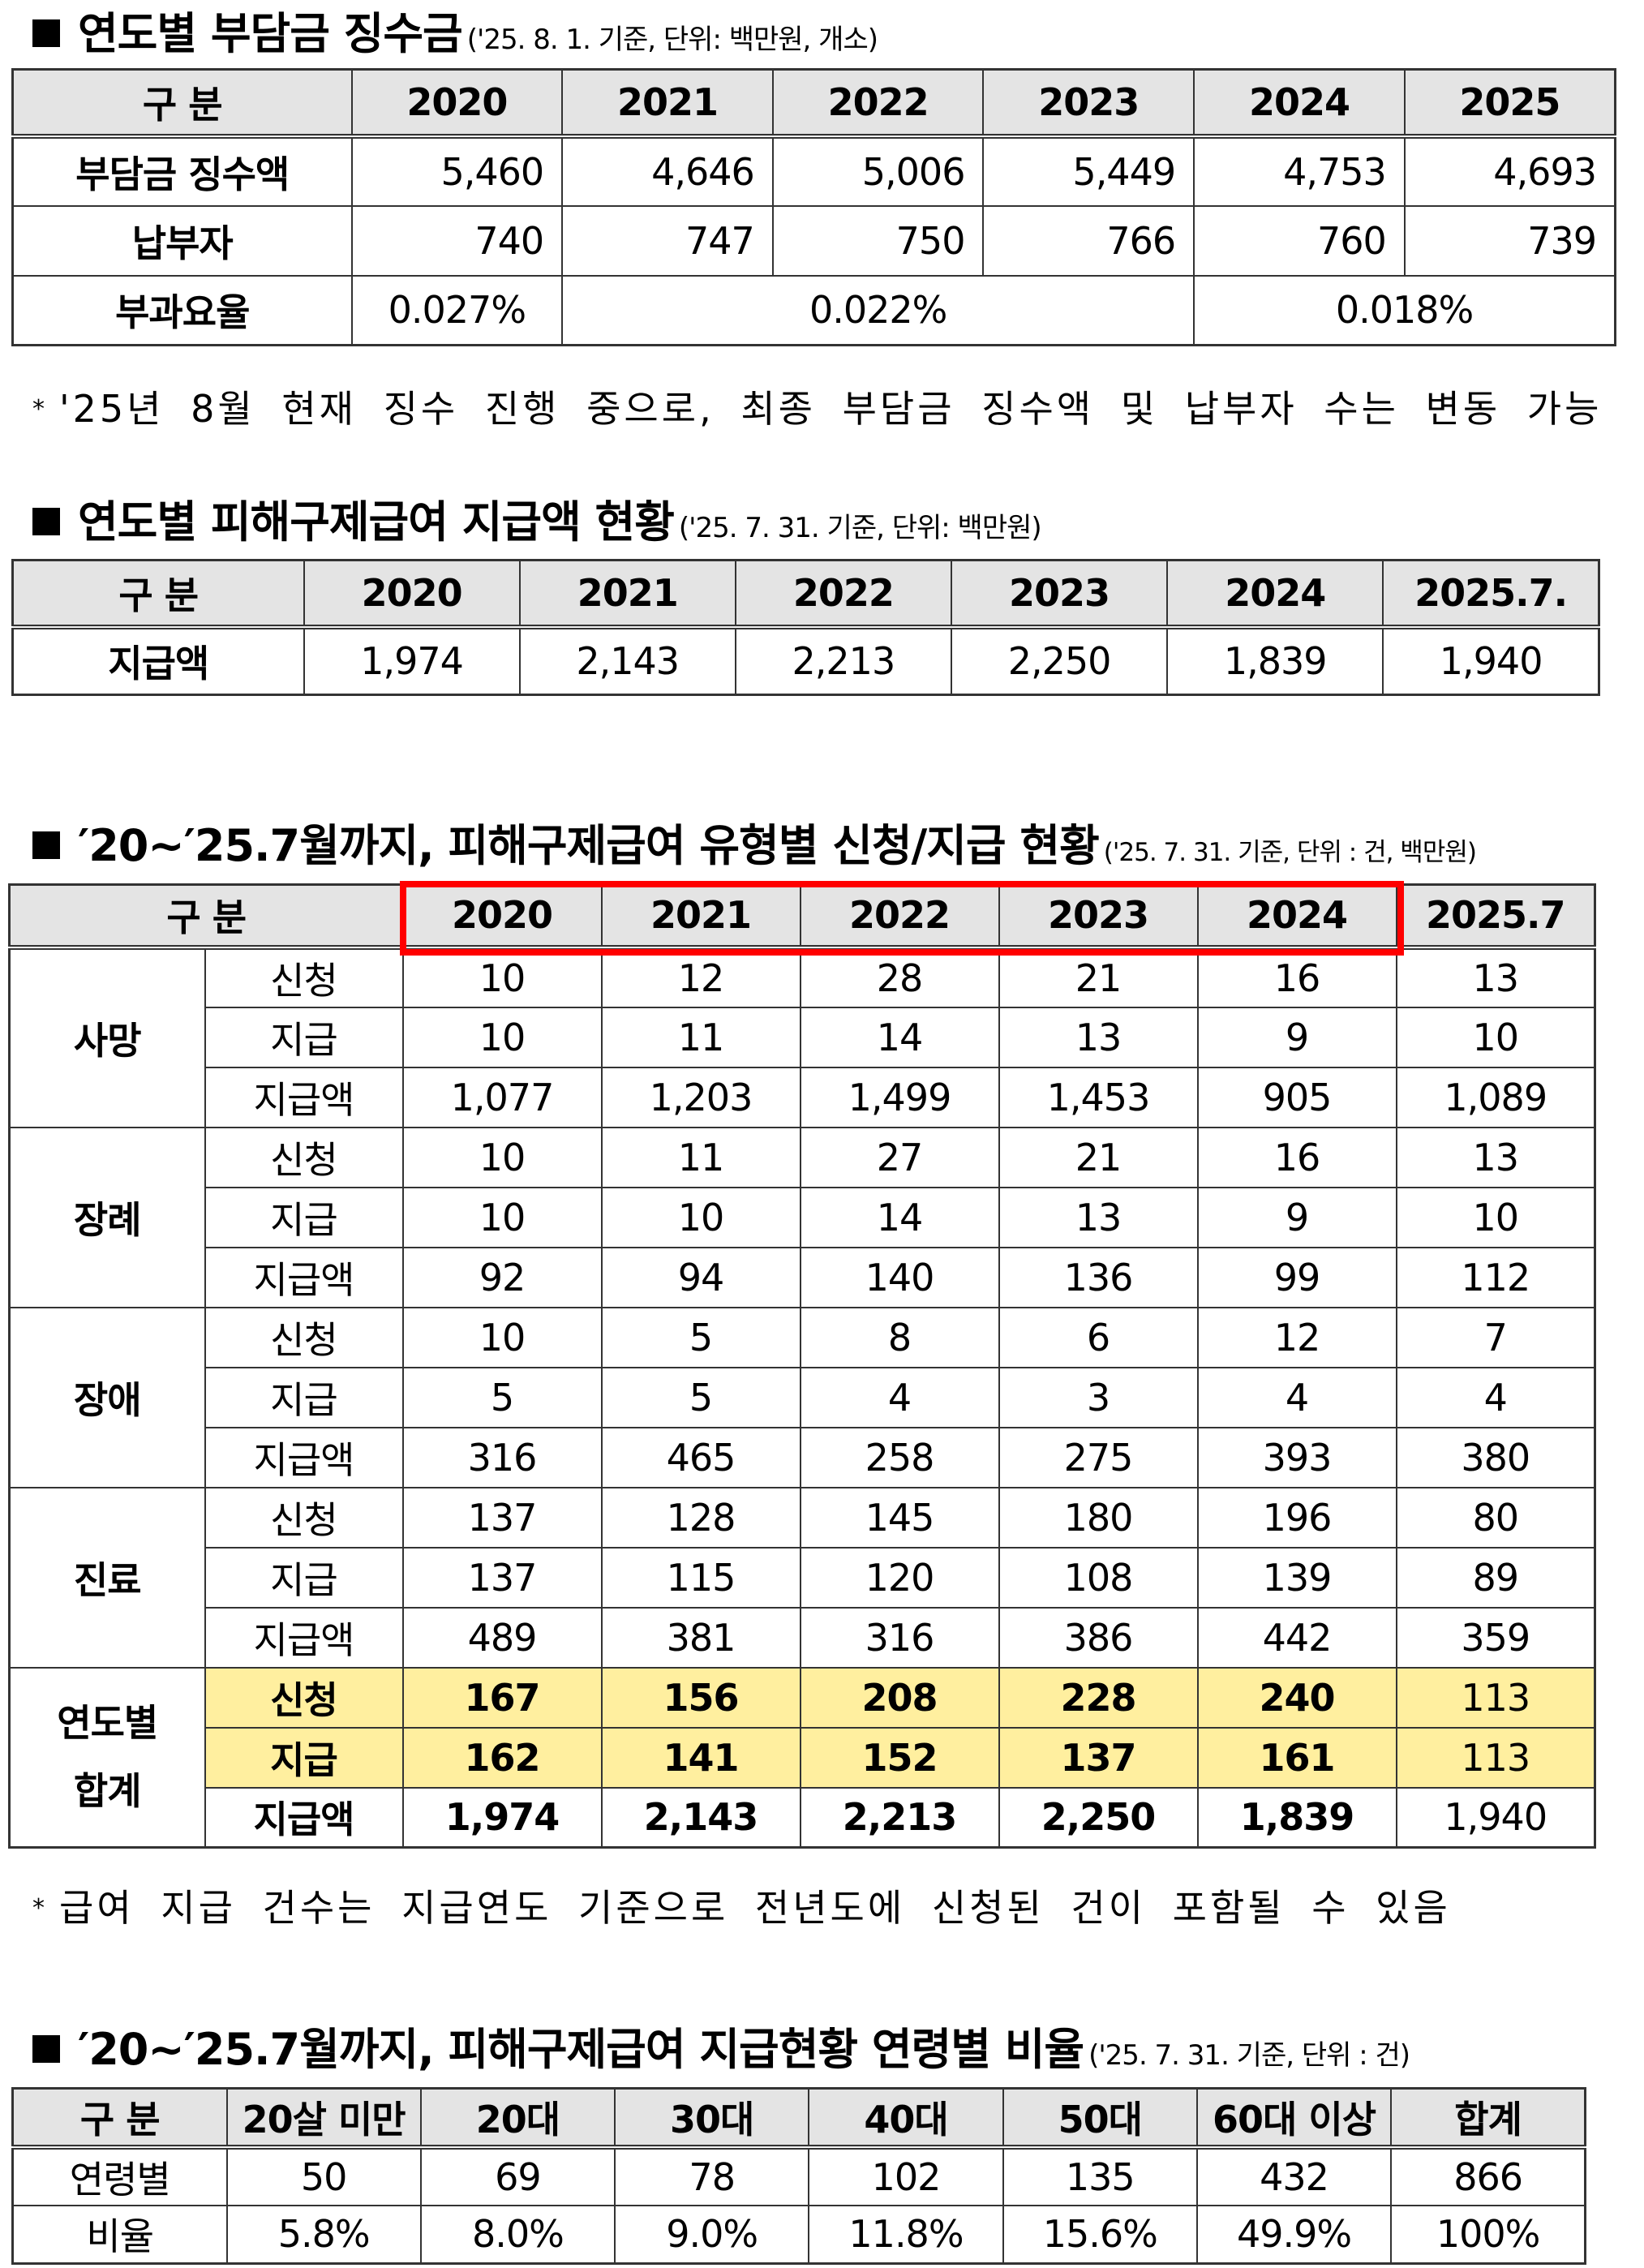  What do you see at coordinates (899, 977) in the screenshot?
I see `cell-value: 28` at bounding box center [899, 977].